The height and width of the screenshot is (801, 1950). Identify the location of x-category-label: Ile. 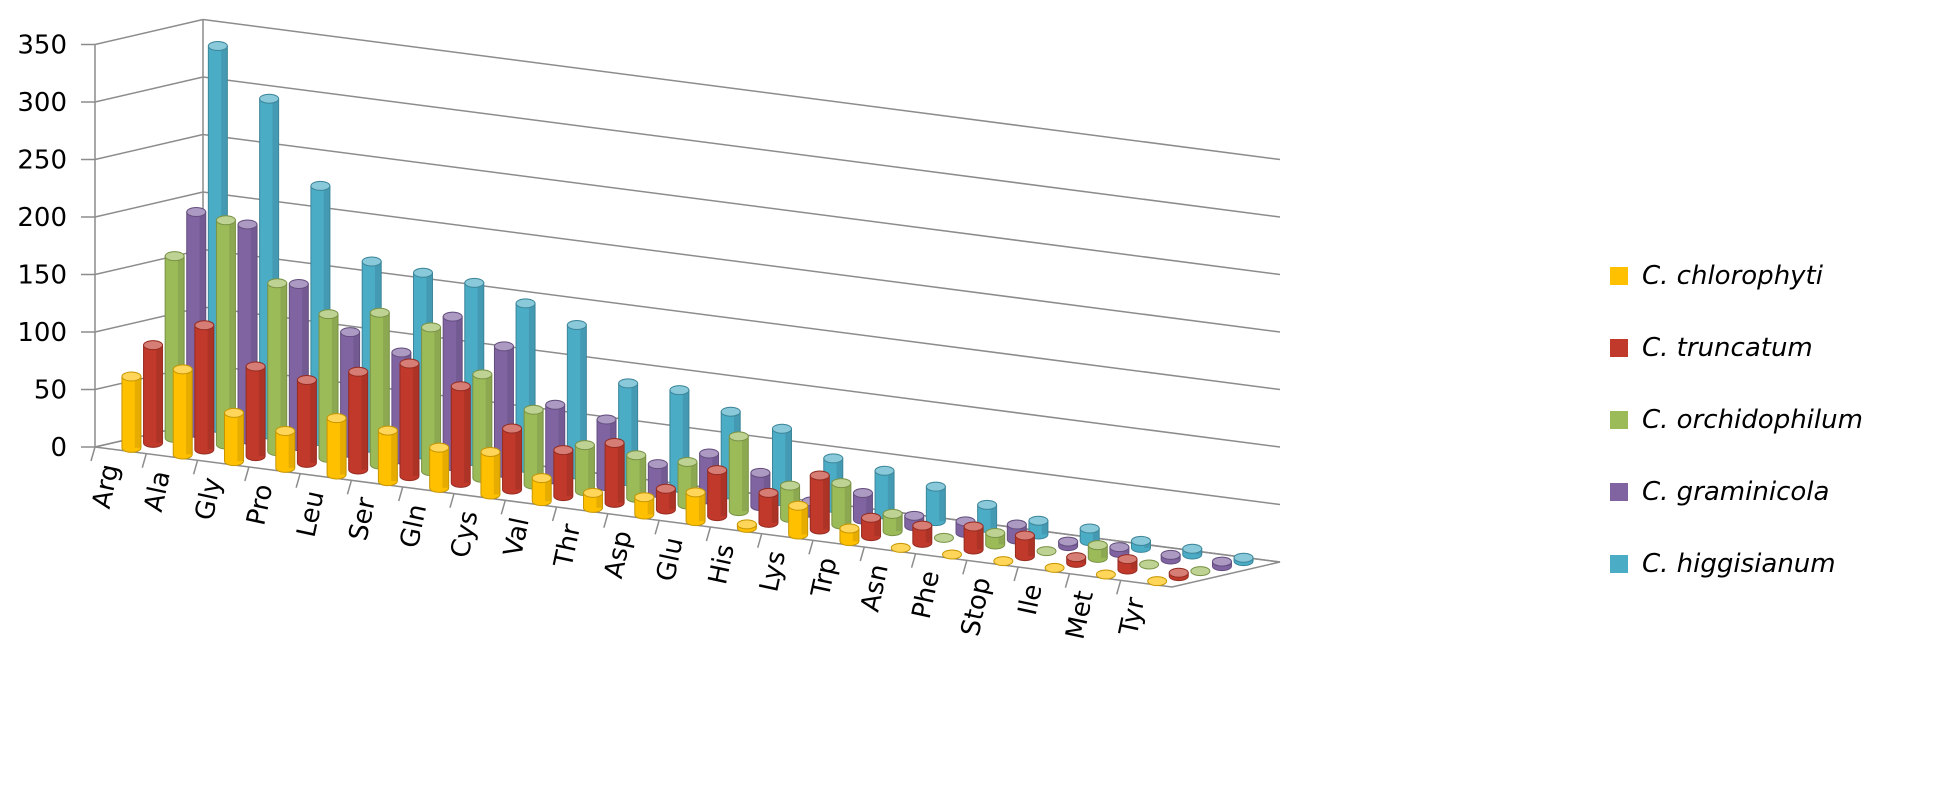
(1031, 600).